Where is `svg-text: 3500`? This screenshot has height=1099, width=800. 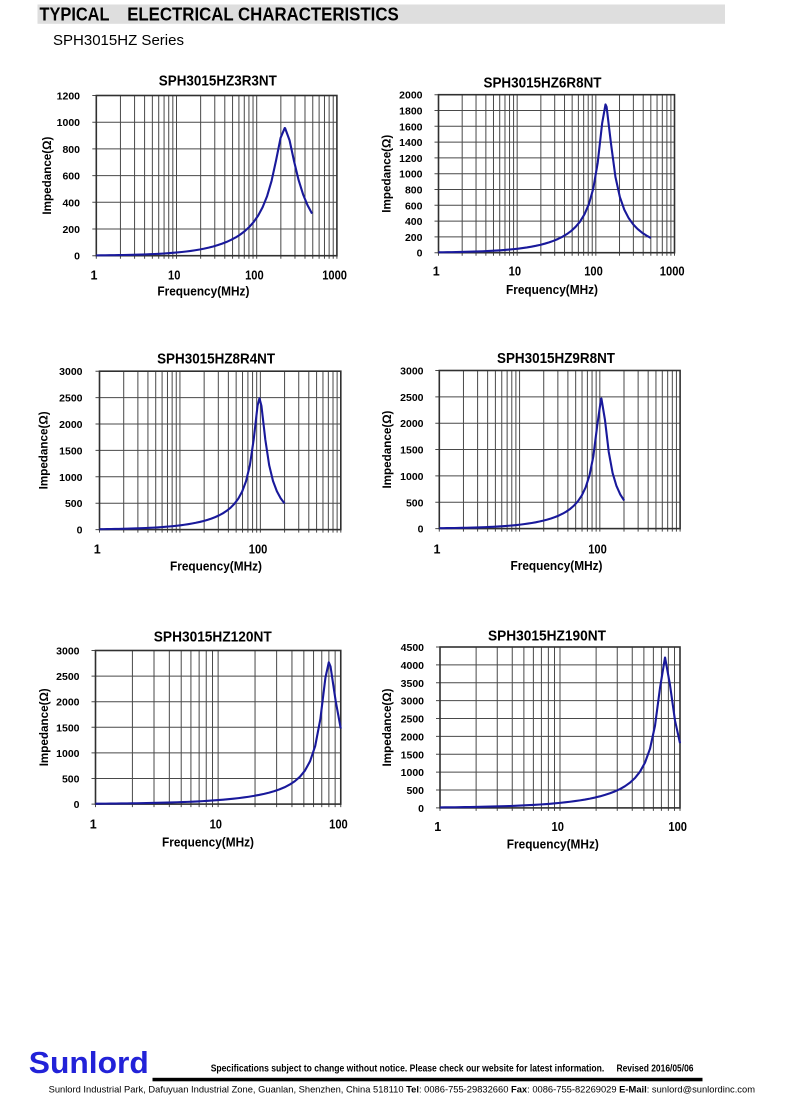 svg-text: 3500 is located at coordinates (413, 684).